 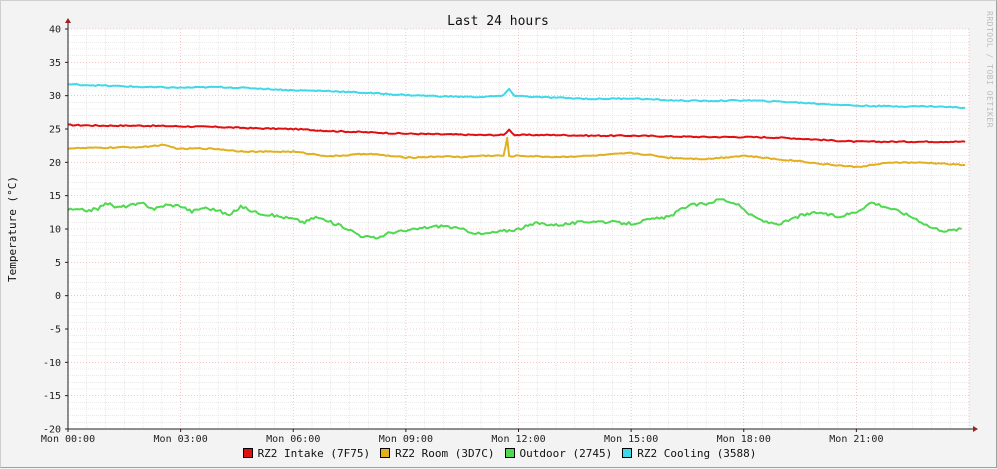 What do you see at coordinates (12, 229) in the screenshot?
I see `y-axis-label: Temperature (°C)` at bounding box center [12, 229].